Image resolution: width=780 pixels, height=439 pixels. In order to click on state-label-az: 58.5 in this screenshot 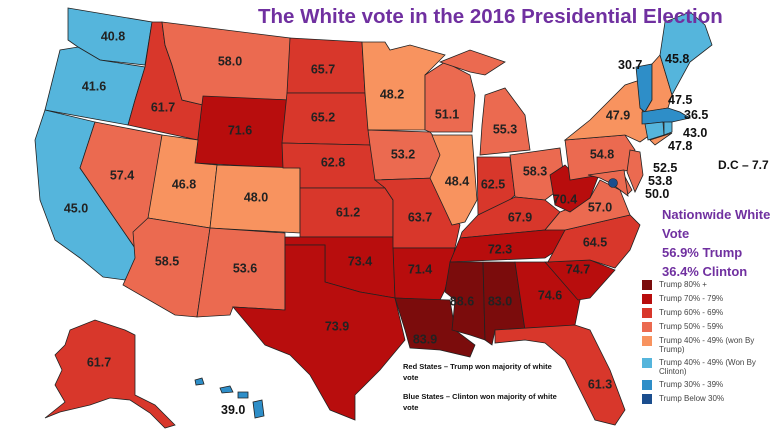, I will do `click(167, 261)`.